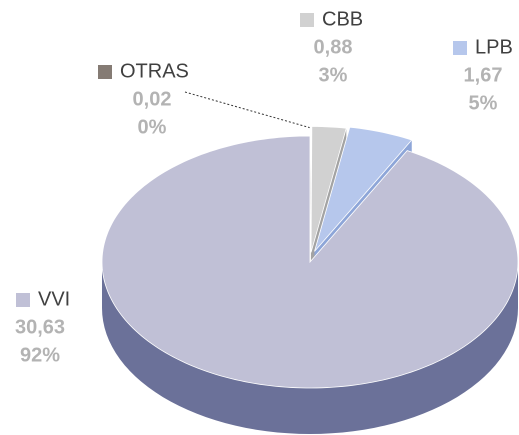 The width and height of the screenshot is (519, 435). I want to click on percent-label: 0%, so click(152, 127).